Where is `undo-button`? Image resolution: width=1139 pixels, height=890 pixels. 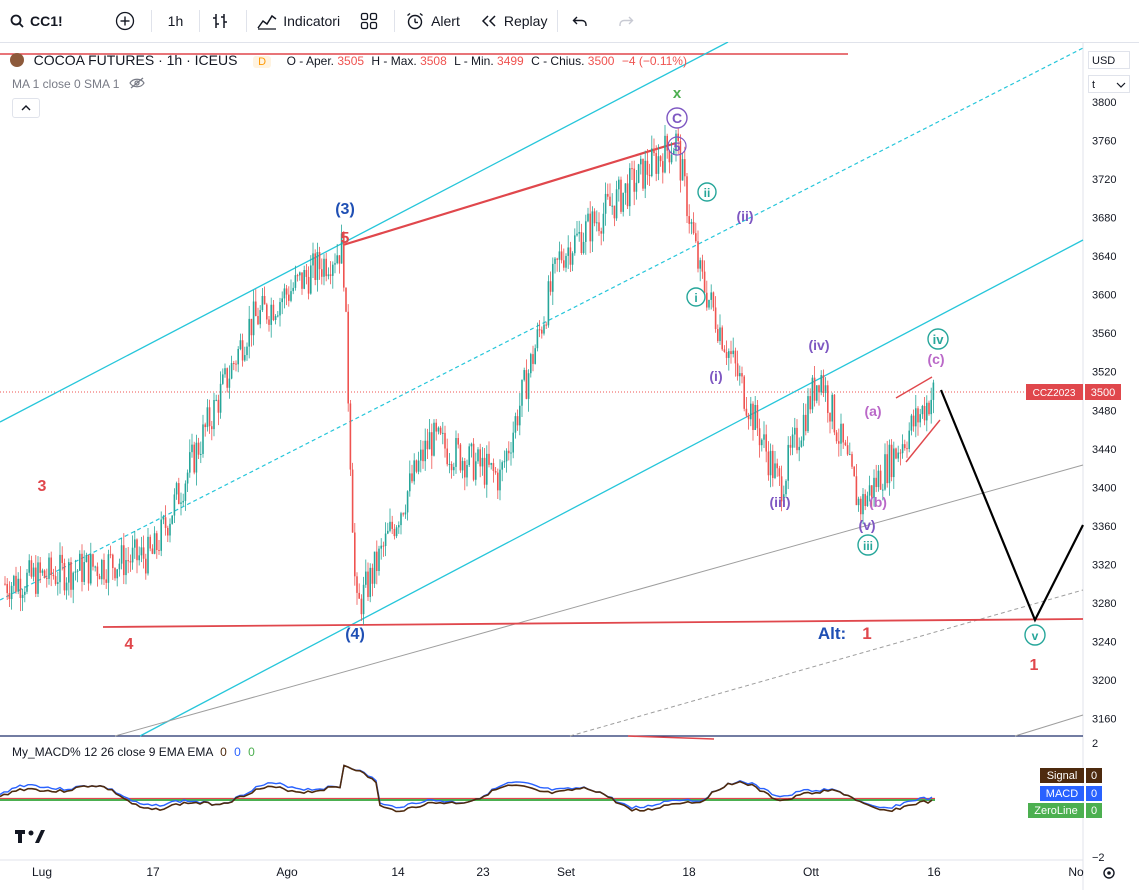 undo-button is located at coordinates (583, 21).